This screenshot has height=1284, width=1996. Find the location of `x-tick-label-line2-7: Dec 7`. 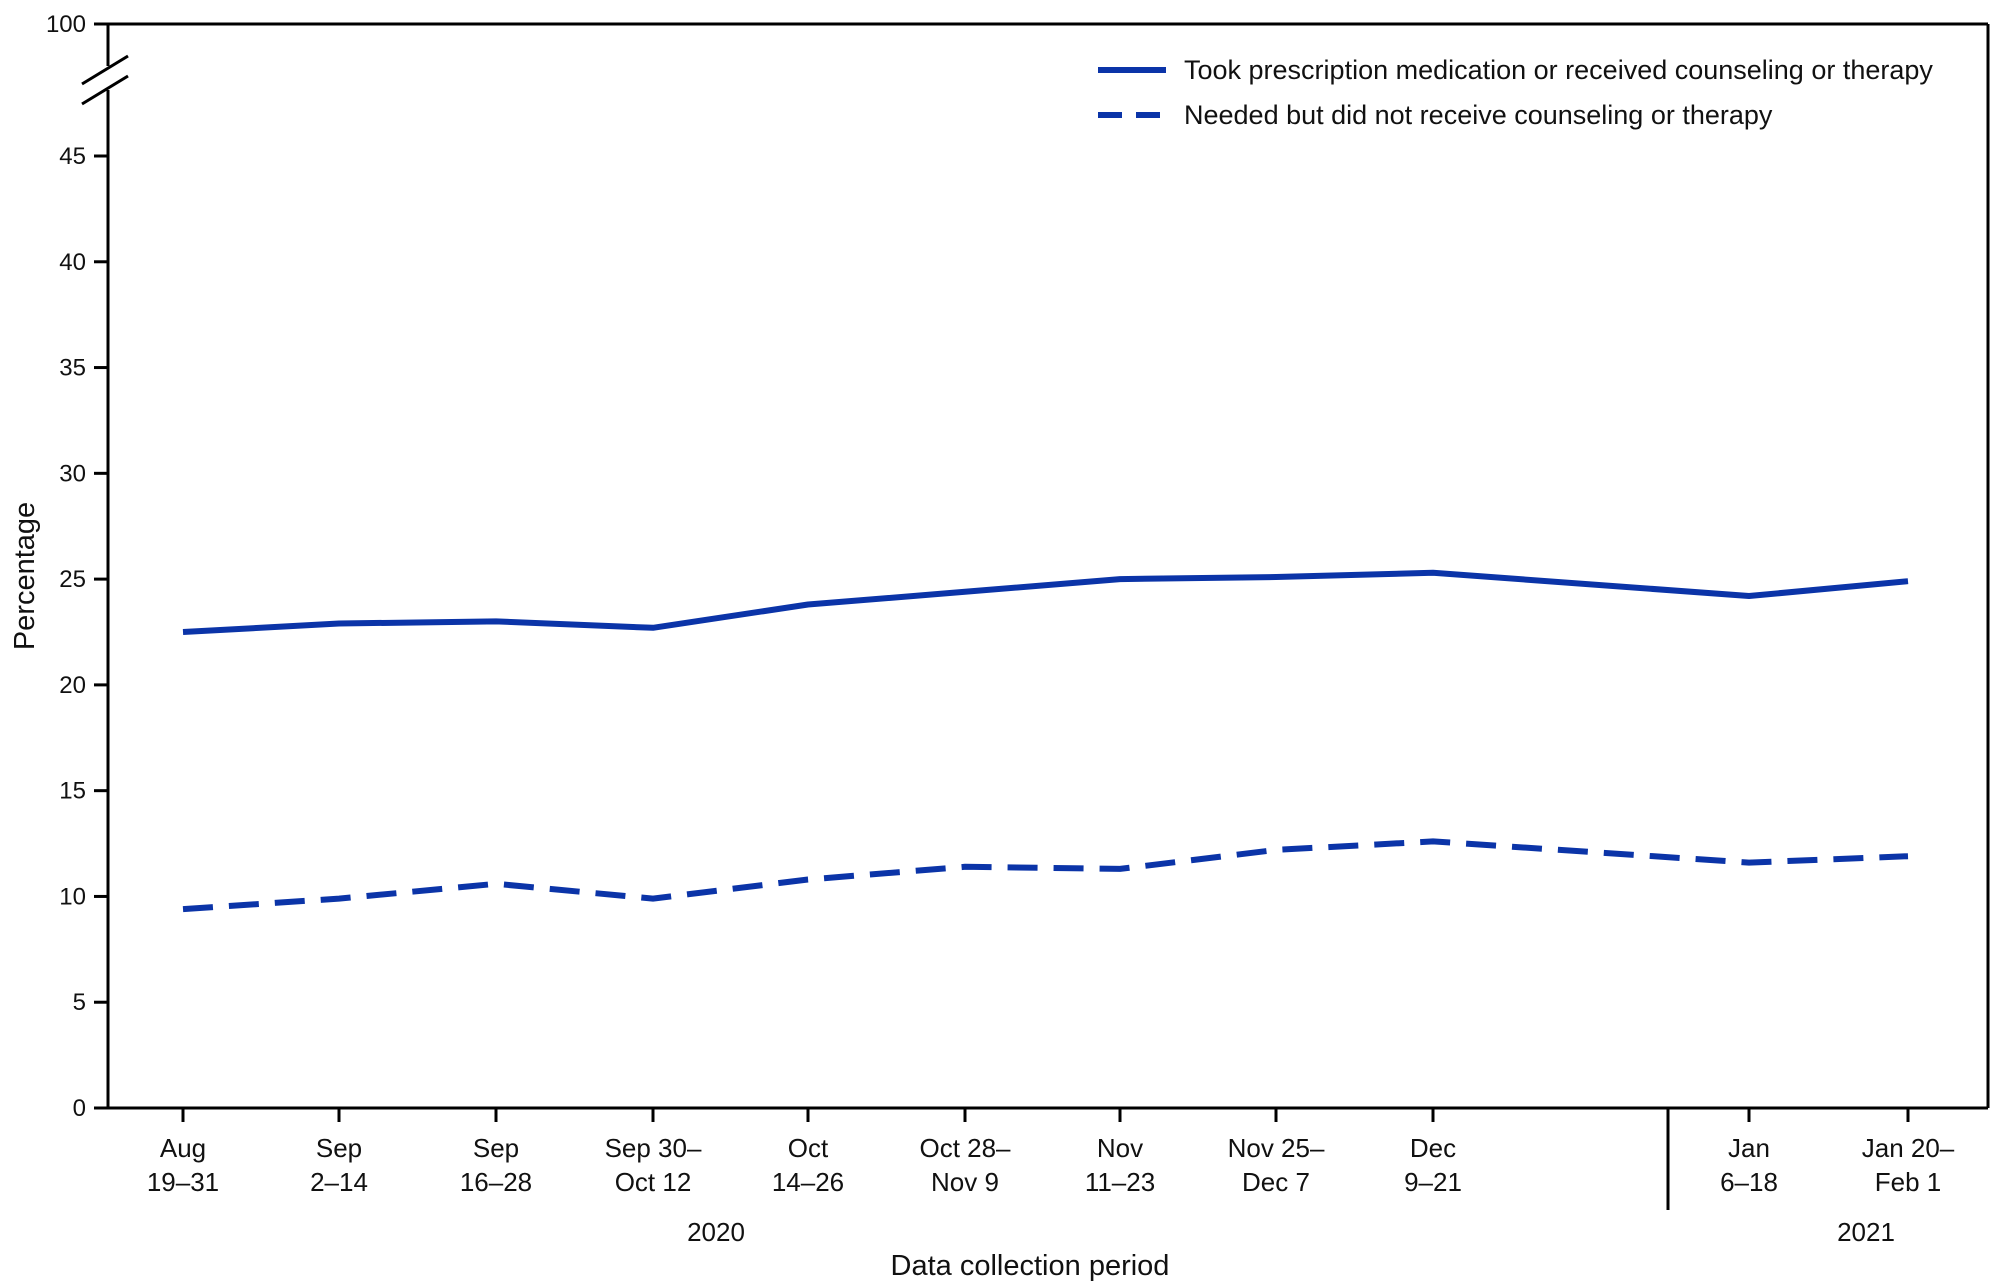

x-tick-label-line2-7: Dec 7 is located at coordinates (1276, 1182).